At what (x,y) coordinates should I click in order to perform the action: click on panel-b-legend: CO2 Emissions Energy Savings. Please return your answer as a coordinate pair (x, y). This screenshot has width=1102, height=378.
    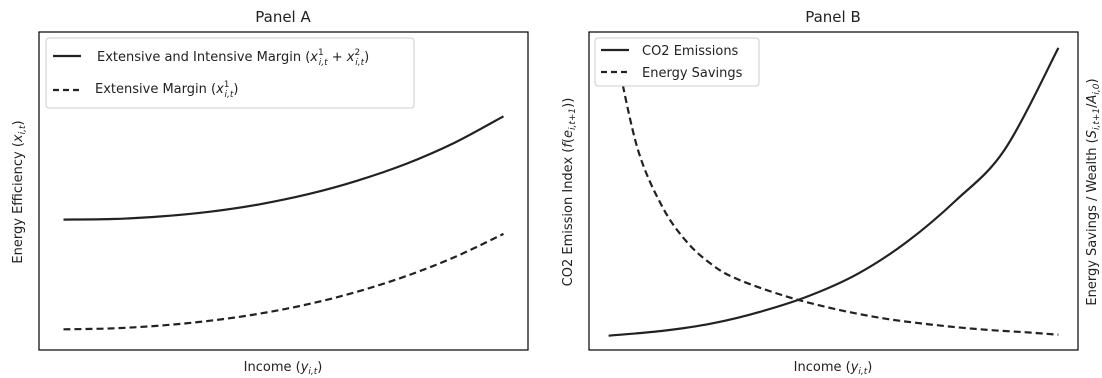
    Looking at the image, I should click on (677, 62).